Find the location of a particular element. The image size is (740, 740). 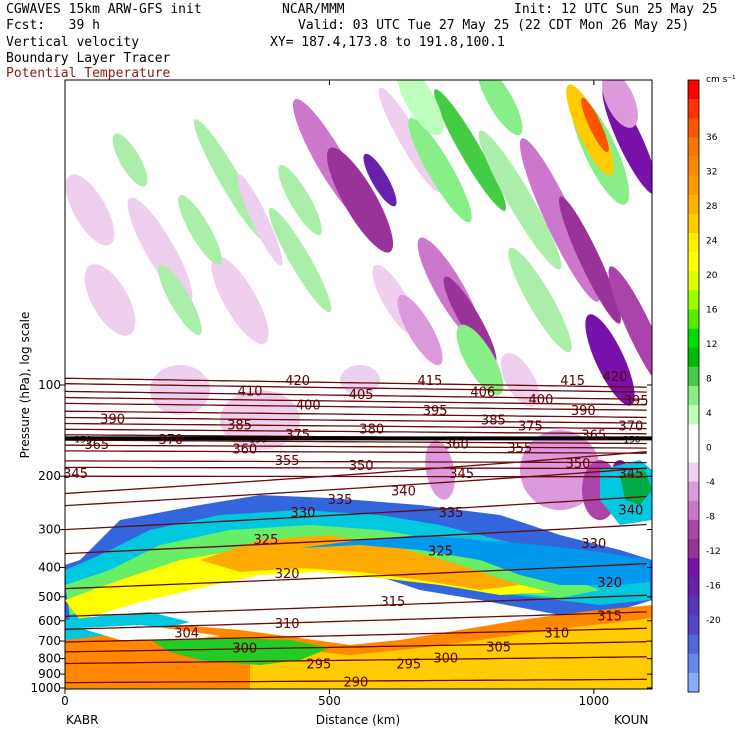

y-tick-label: 500 is located at coordinates (49, 597).